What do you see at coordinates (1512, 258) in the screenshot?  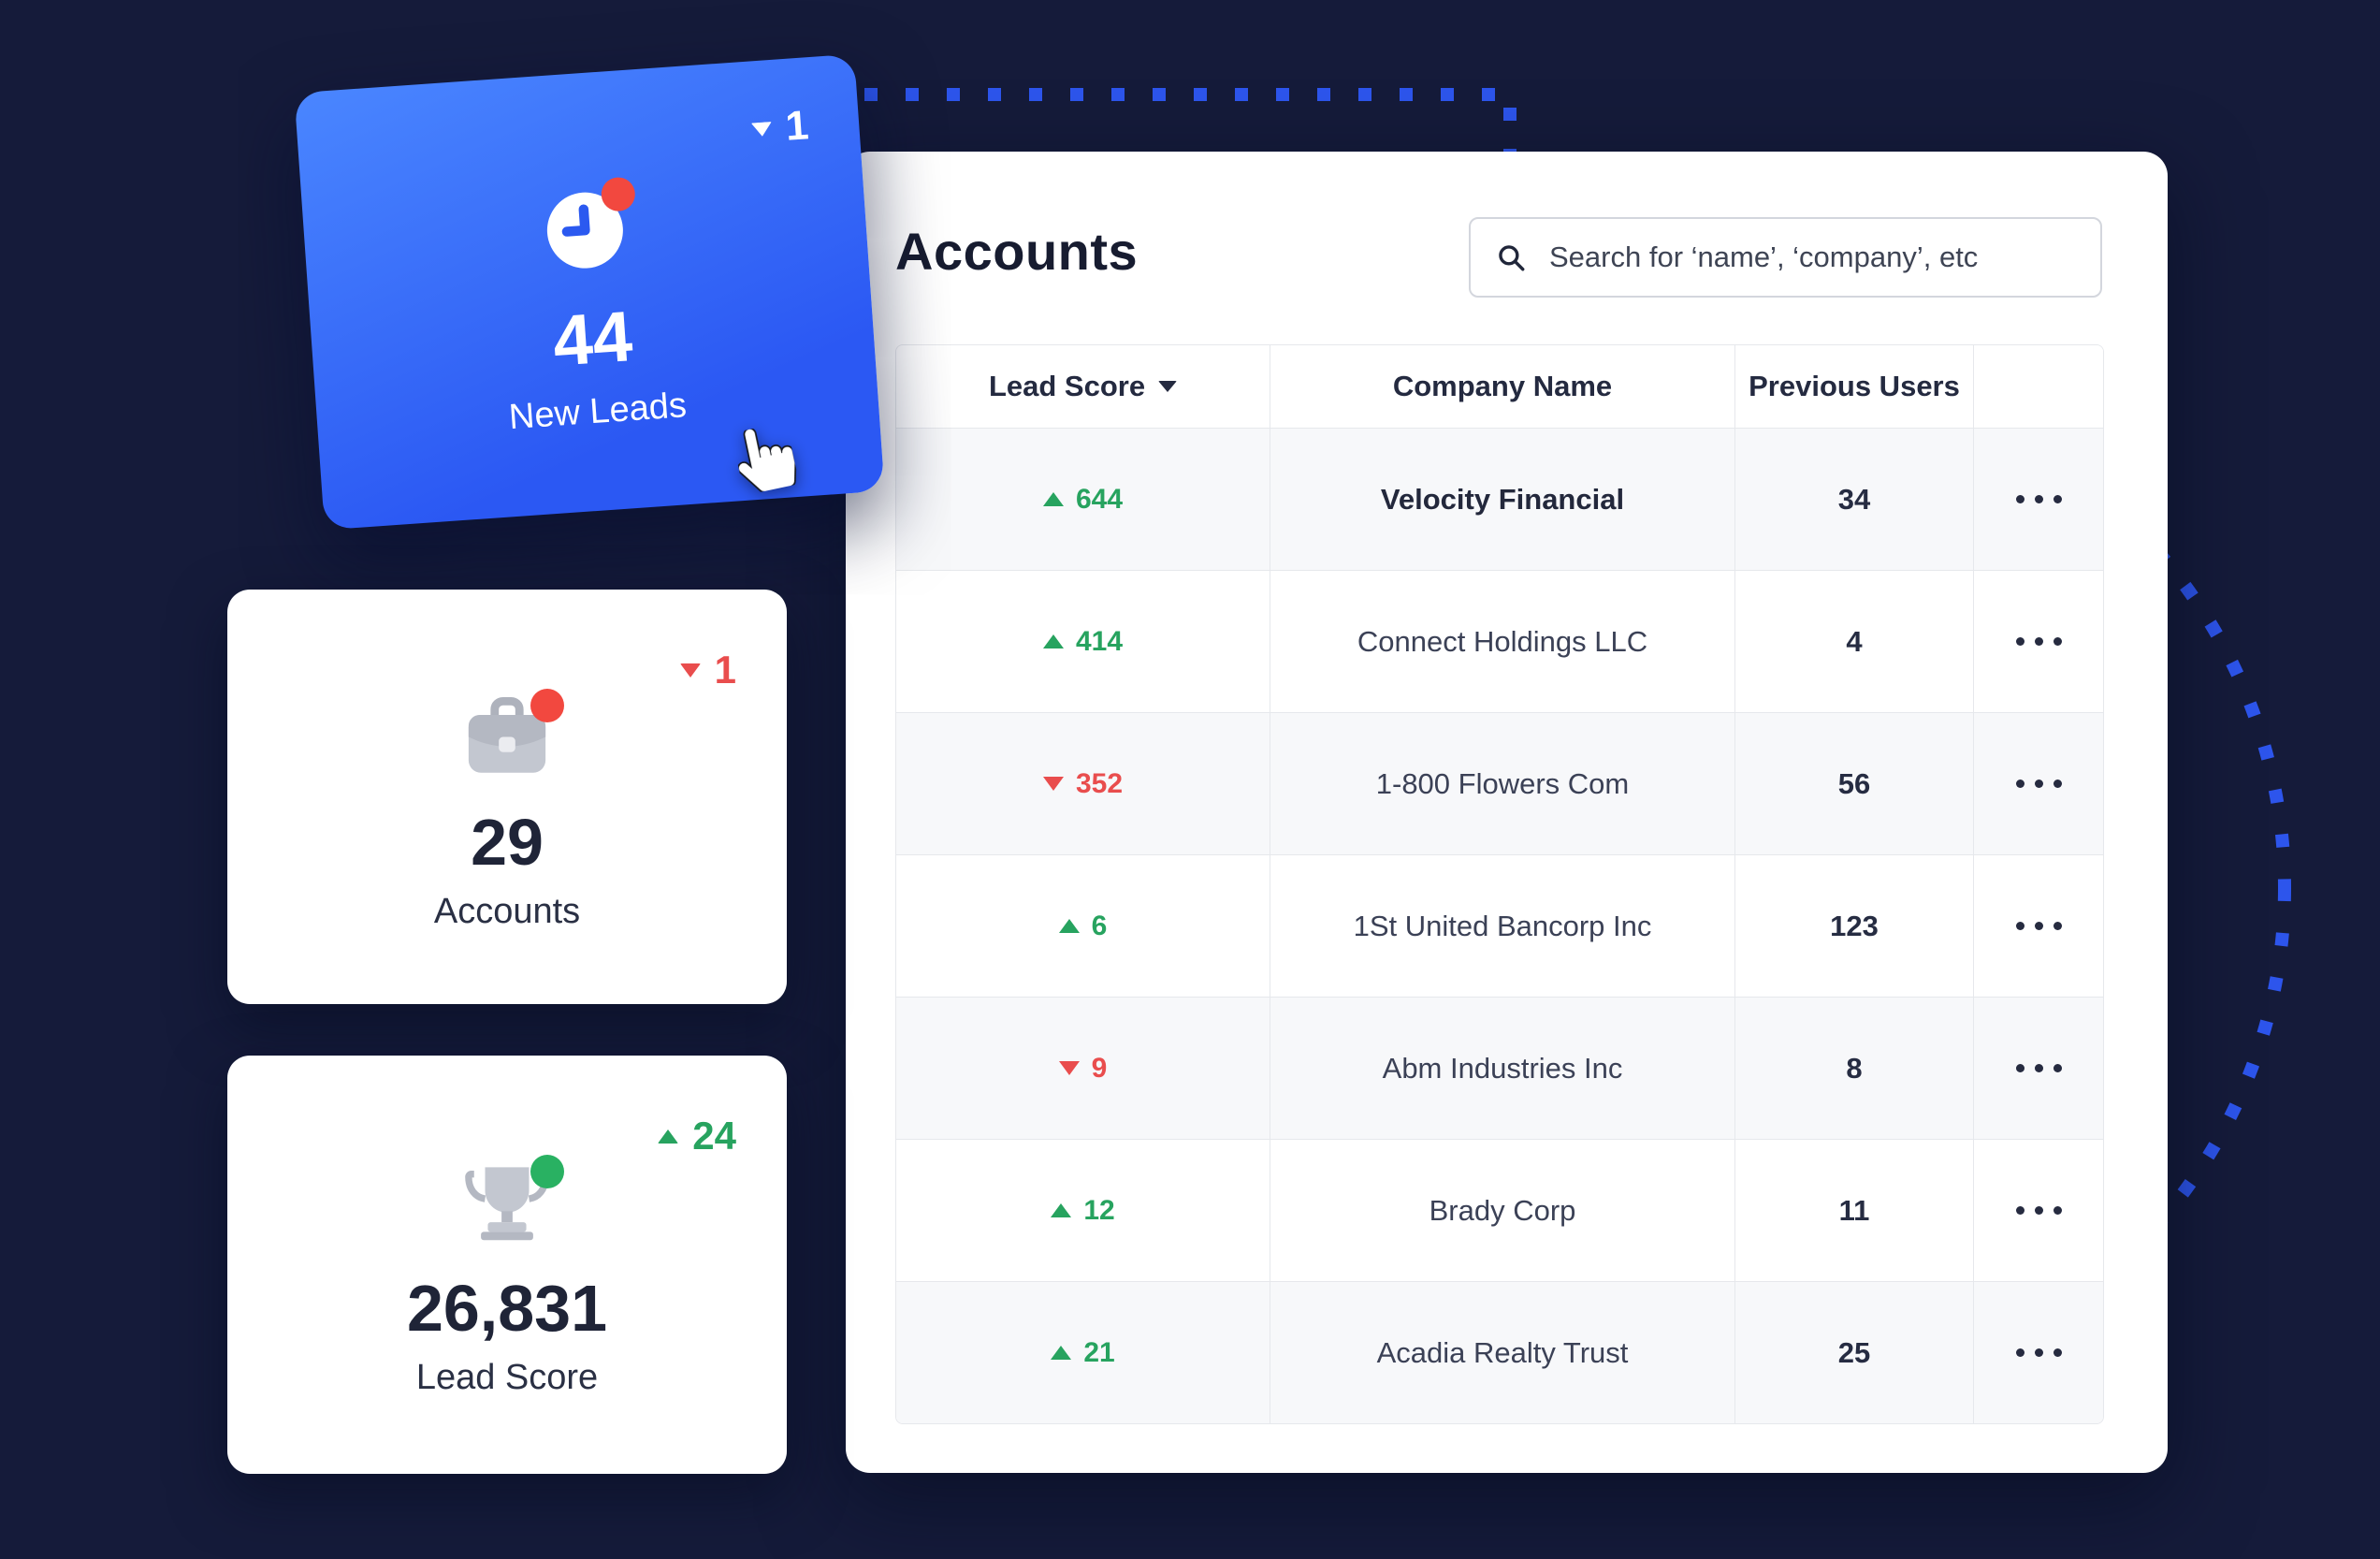 I see `search-icon` at bounding box center [1512, 258].